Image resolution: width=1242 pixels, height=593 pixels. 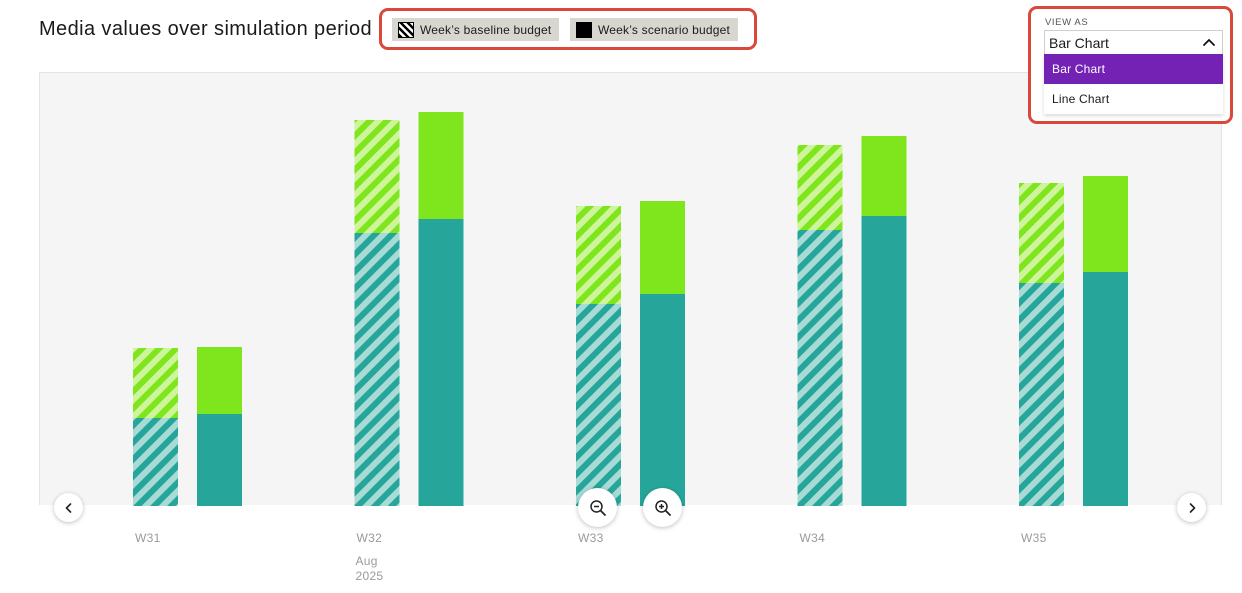 What do you see at coordinates (820, 368) in the screenshot?
I see `bar-baseline-teal-w34` at bounding box center [820, 368].